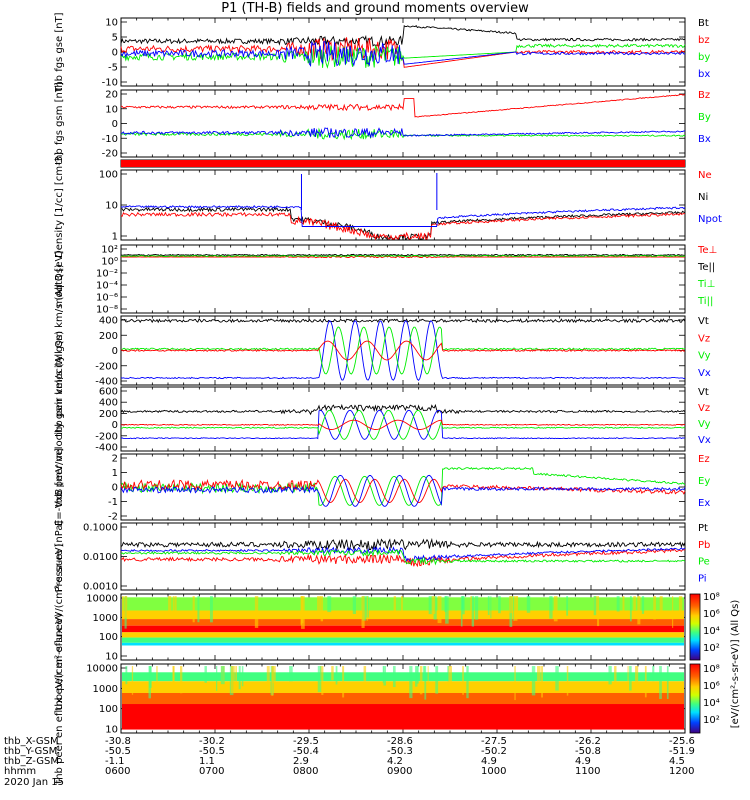 The width and height of the screenshot is (750, 800). I want to click on legend-Npot: Npot, so click(710, 219).